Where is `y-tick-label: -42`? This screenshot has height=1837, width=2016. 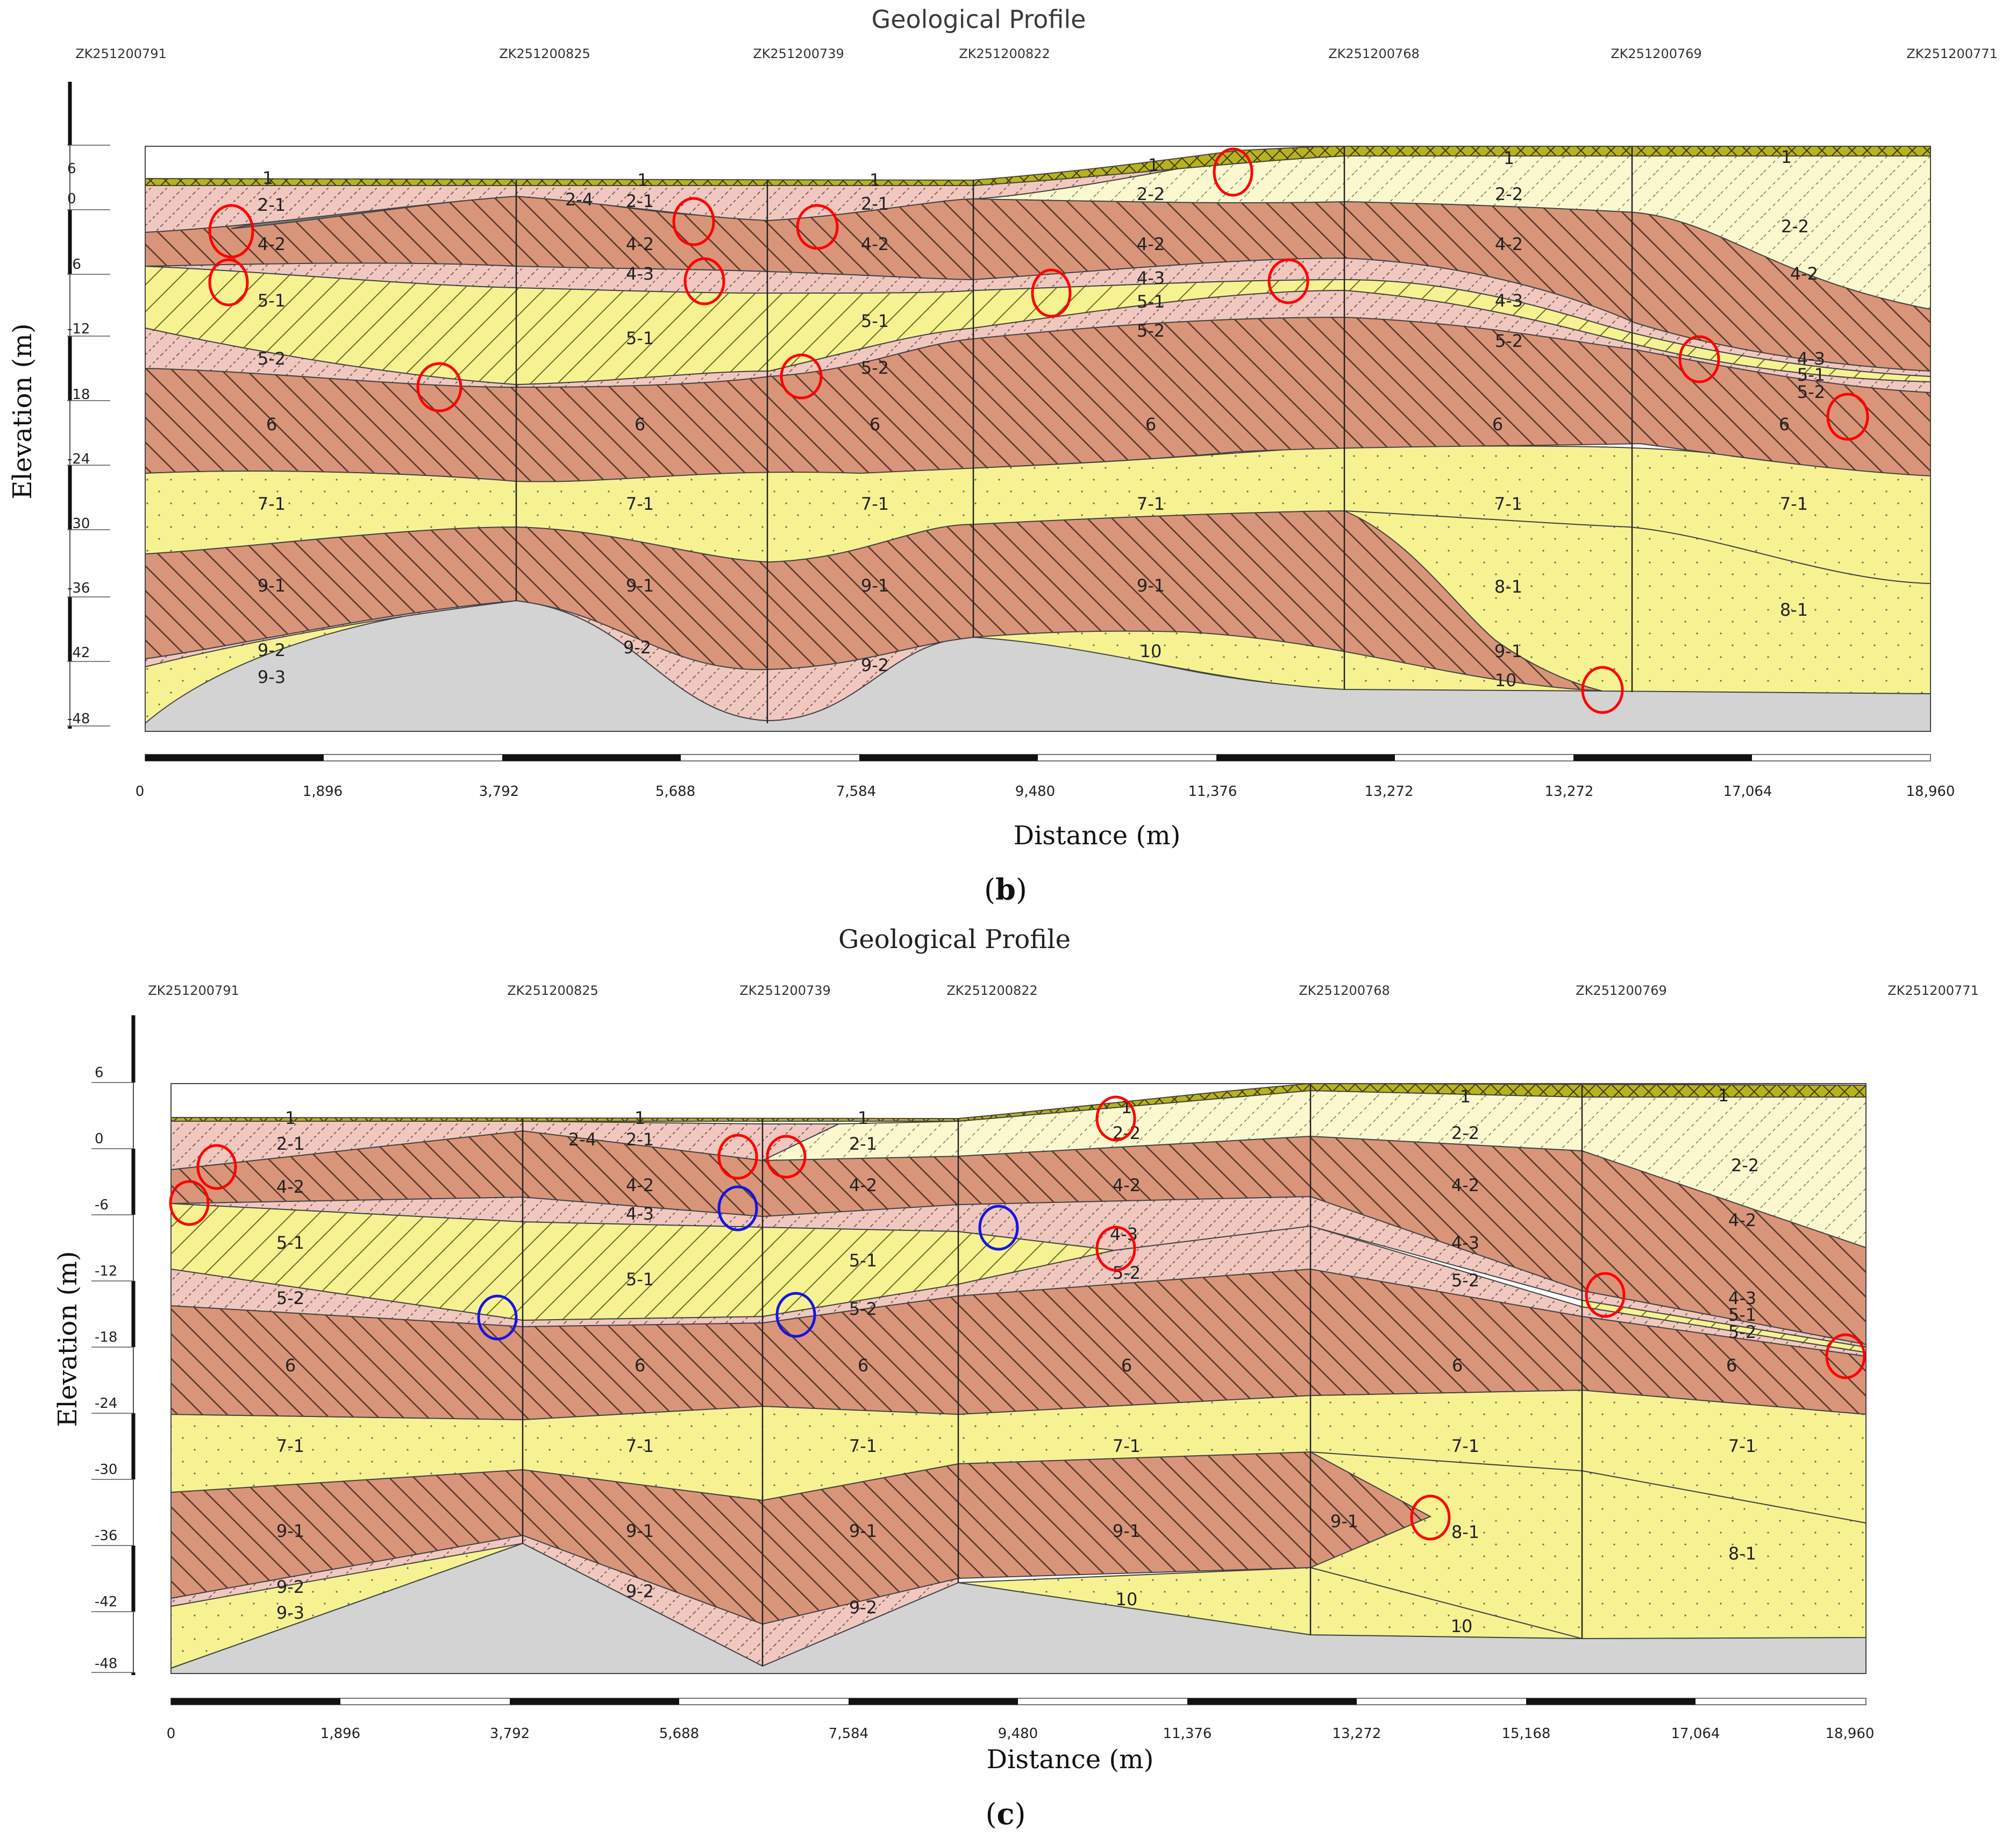 y-tick-label: -42 is located at coordinates (106, 1602).